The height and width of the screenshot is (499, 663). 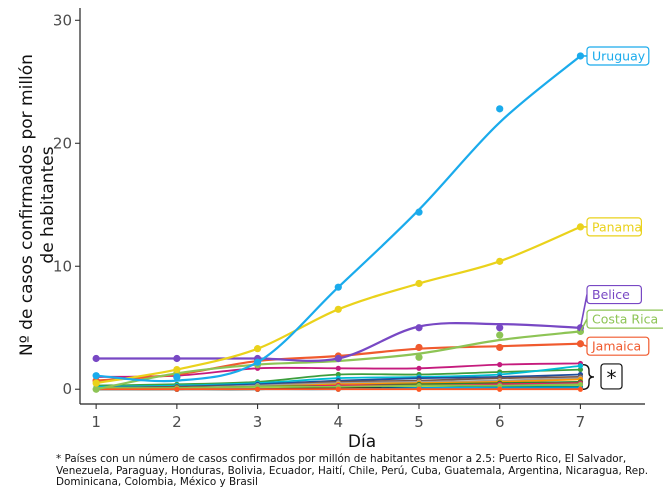 What do you see at coordinates (611, 294) in the screenshot?
I see `series-label-belice: Belice` at bounding box center [611, 294].